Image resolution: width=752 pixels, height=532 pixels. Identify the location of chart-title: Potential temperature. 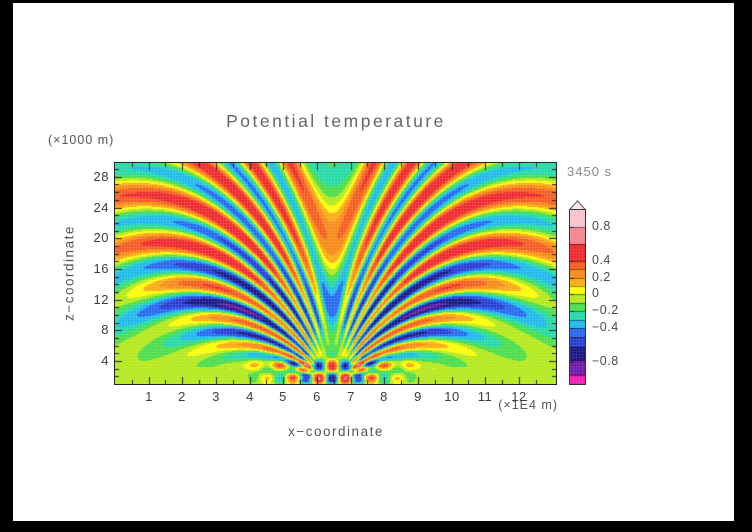
(336, 121).